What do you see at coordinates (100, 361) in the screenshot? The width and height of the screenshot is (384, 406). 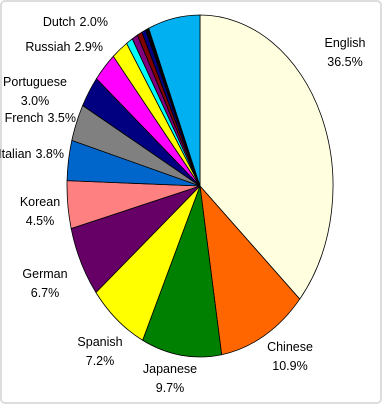 I see `value-label: 7.2%` at bounding box center [100, 361].